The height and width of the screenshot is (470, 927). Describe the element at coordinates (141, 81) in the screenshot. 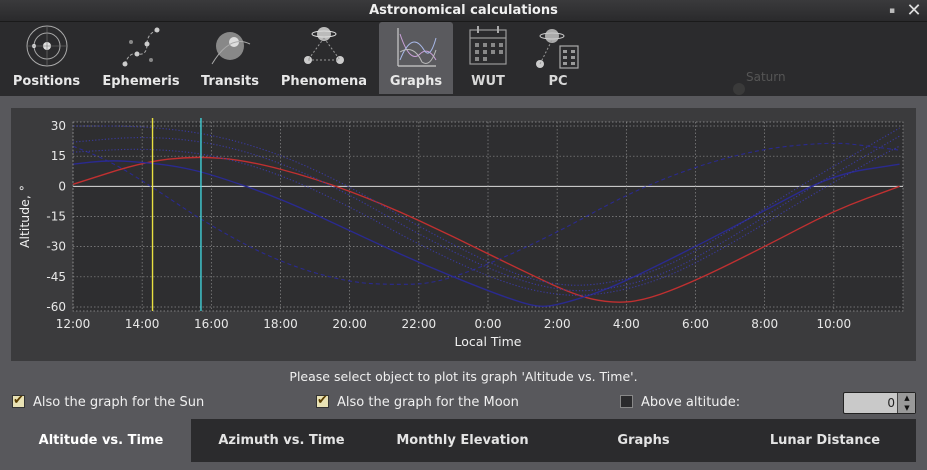

I see `tab-label: Ephemeris` at that location.